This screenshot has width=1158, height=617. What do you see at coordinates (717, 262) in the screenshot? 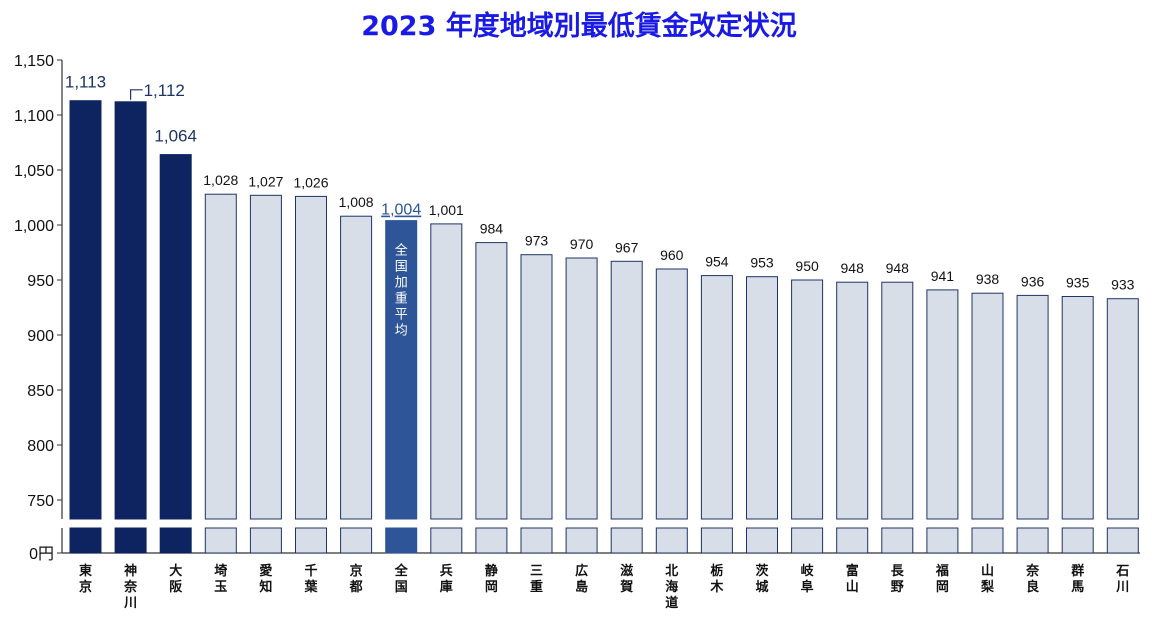
I see `value-label: 954` at bounding box center [717, 262].